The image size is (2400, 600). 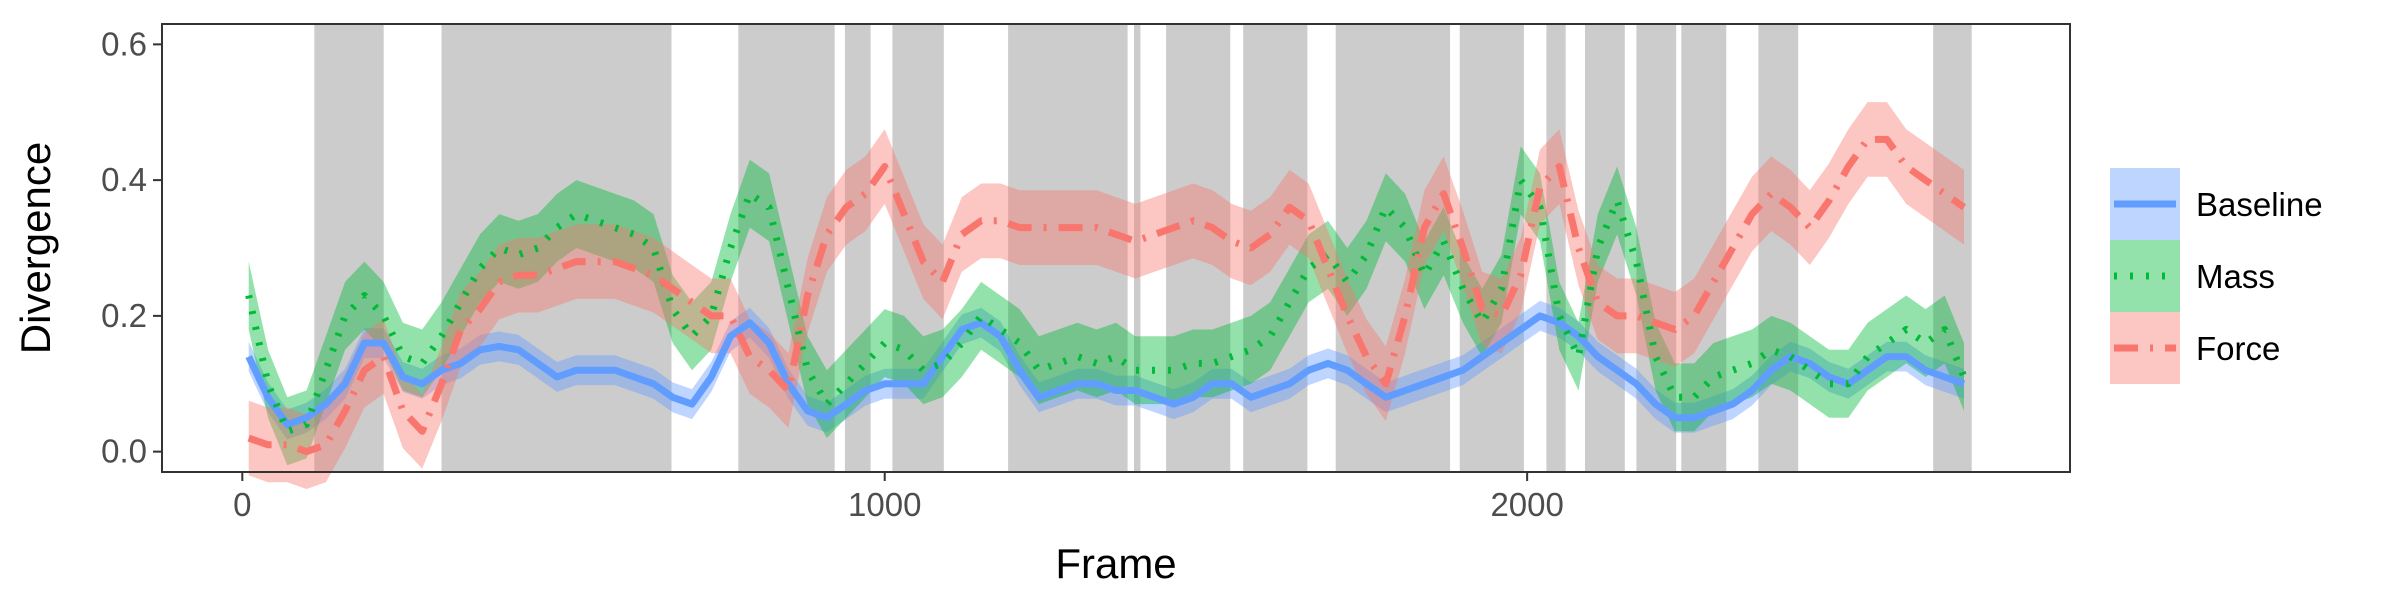 I want to click on baseline-line, so click(x=1105, y=370).